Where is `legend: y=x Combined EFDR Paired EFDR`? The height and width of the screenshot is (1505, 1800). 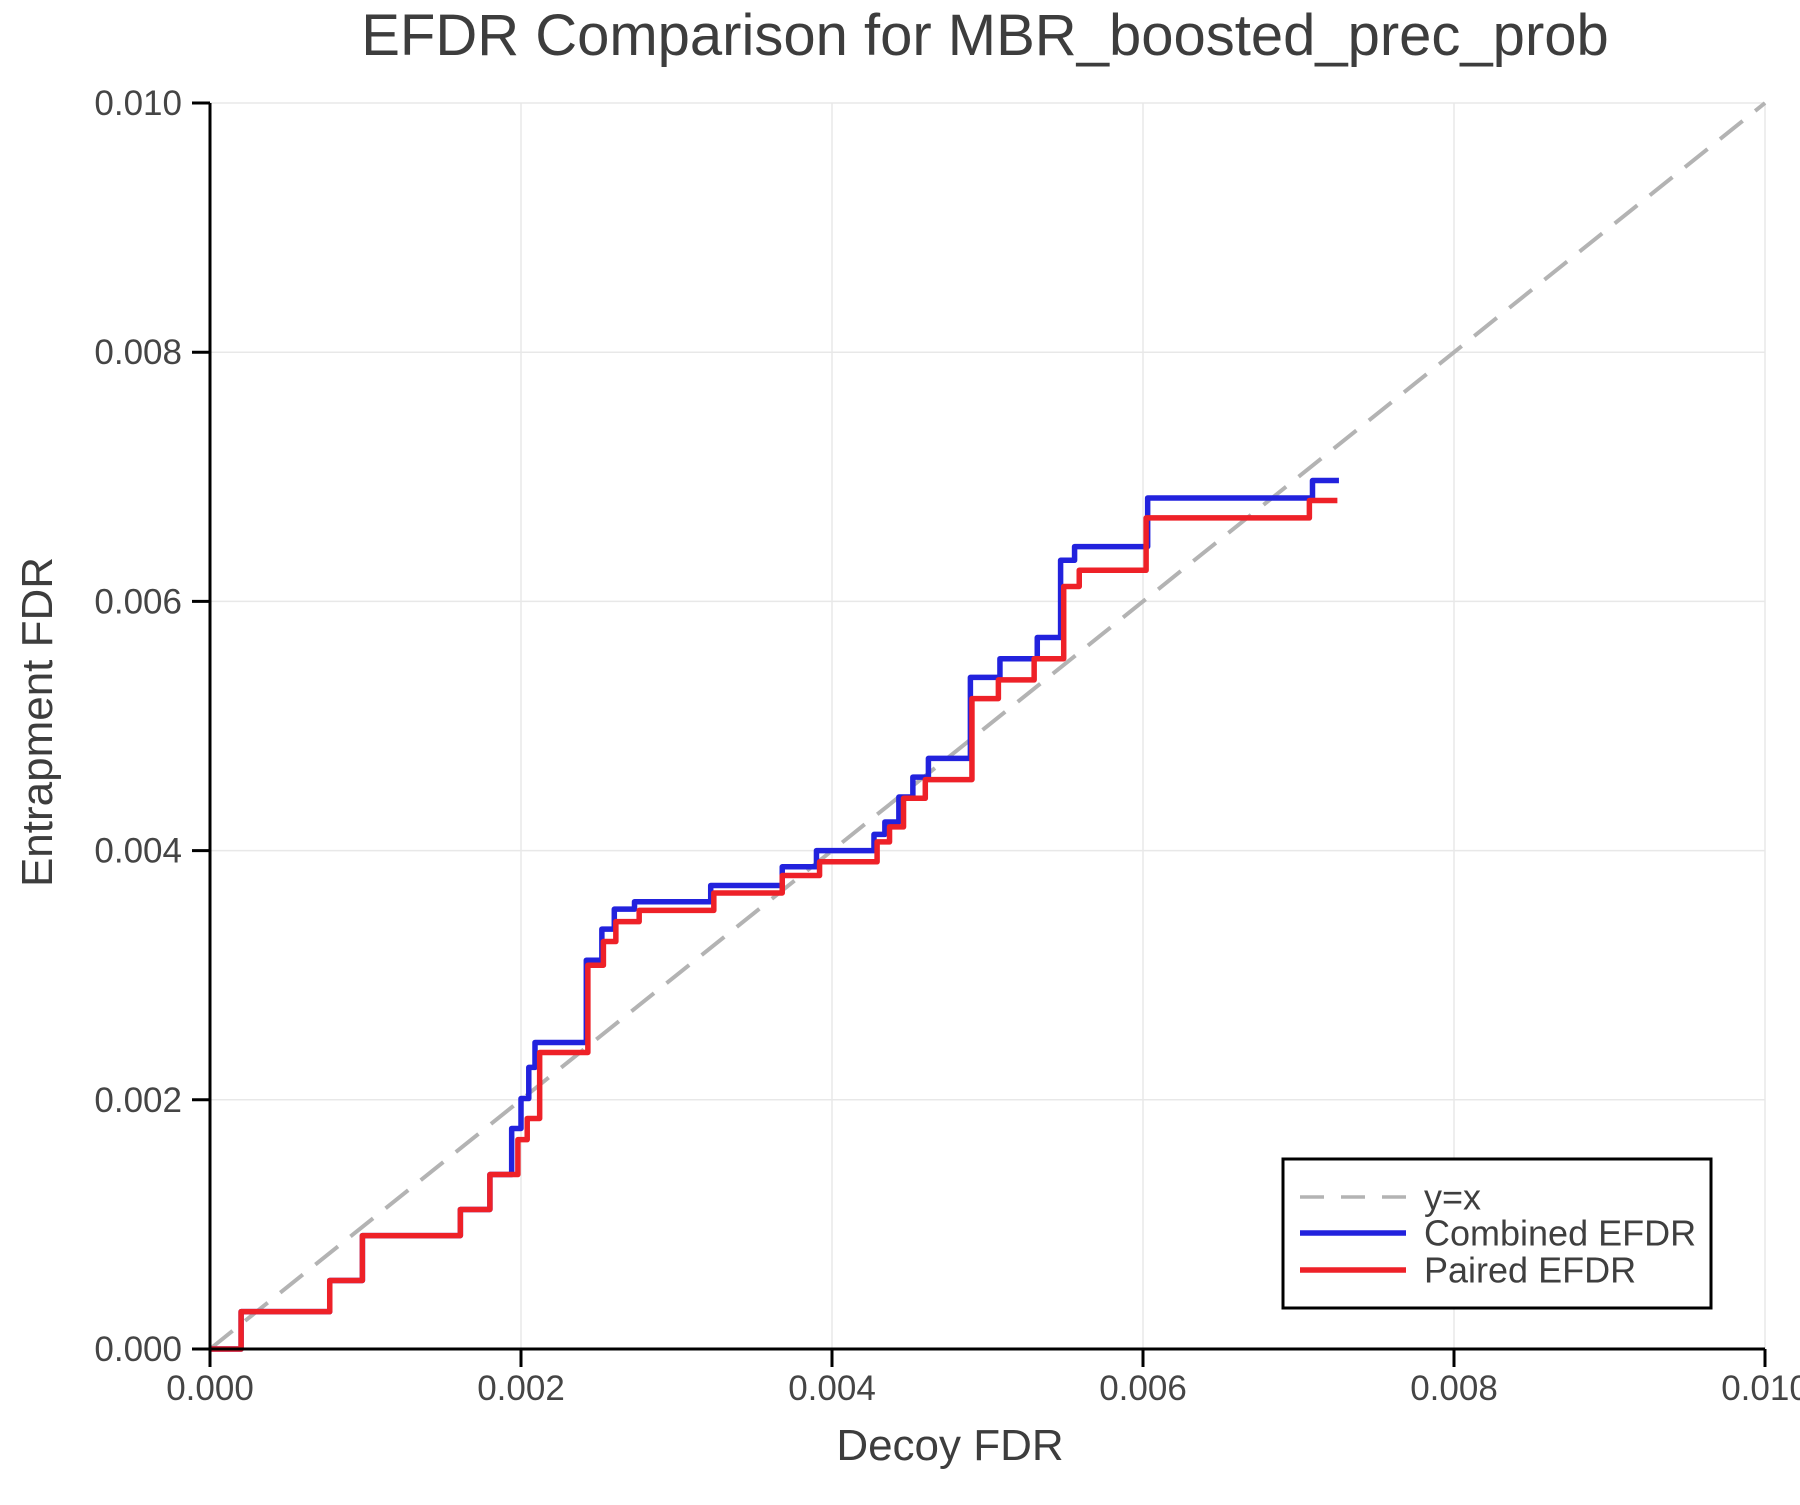
legend: y=x Combined EFDR Paired EFDR is located at coordinates (1497, 1233).